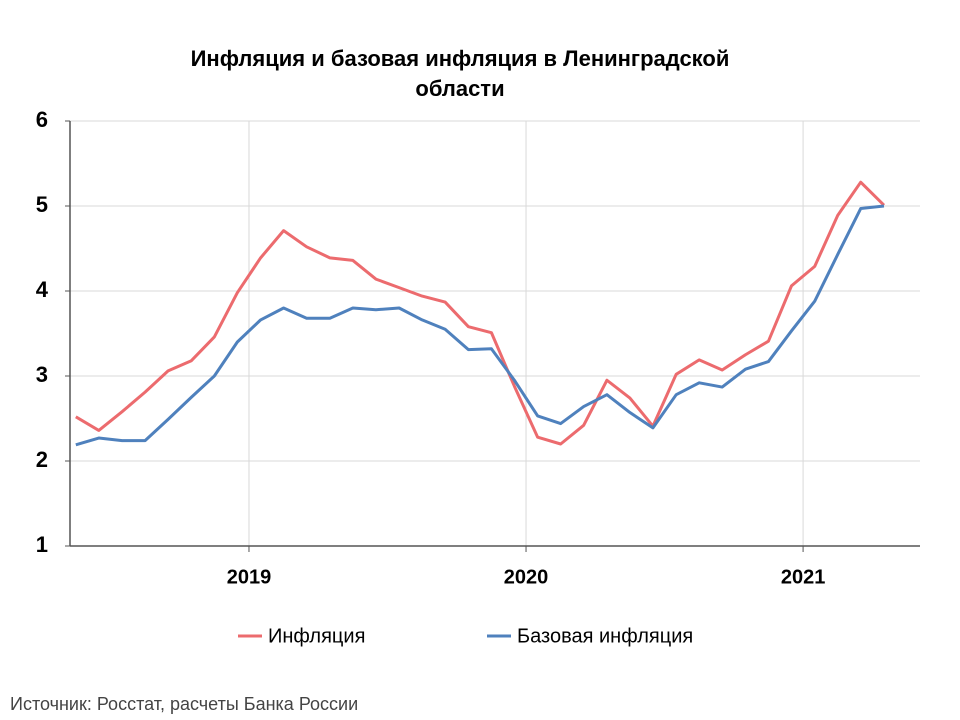  What do you see at coordinates (459, 88) in the screenshot?
I see `chart-title: области` at bounding box center [459, 88].